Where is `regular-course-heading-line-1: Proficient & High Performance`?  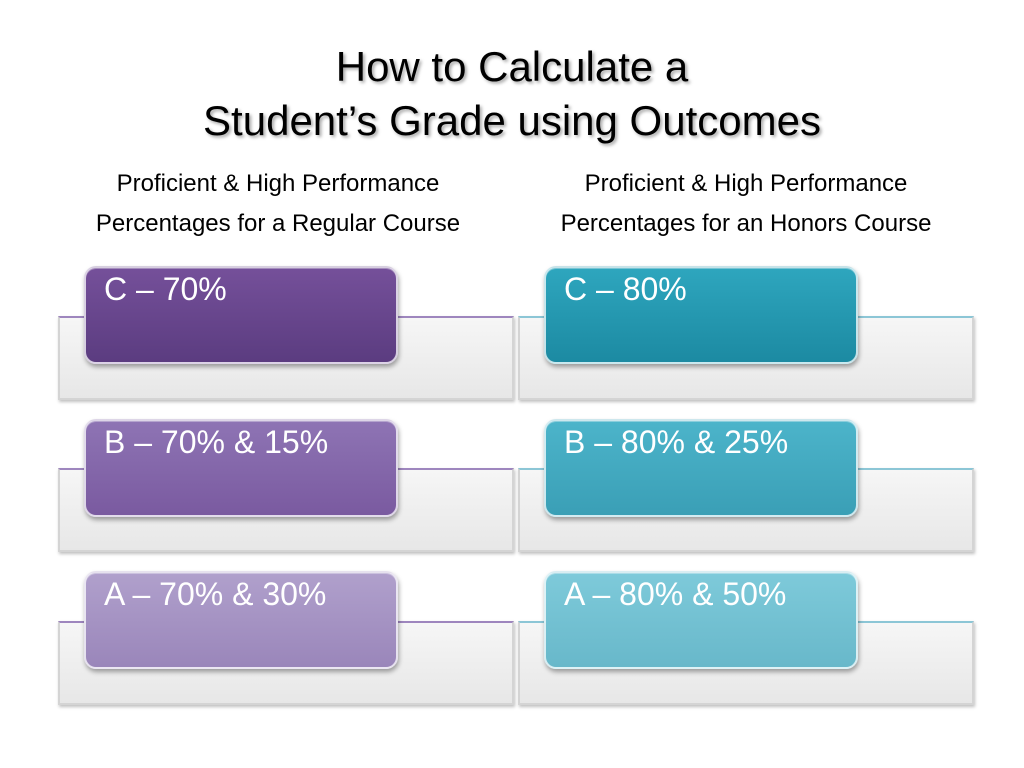 regular-course-heading-line-1: Proficient & High Performance is located at coordinates (278, 183).